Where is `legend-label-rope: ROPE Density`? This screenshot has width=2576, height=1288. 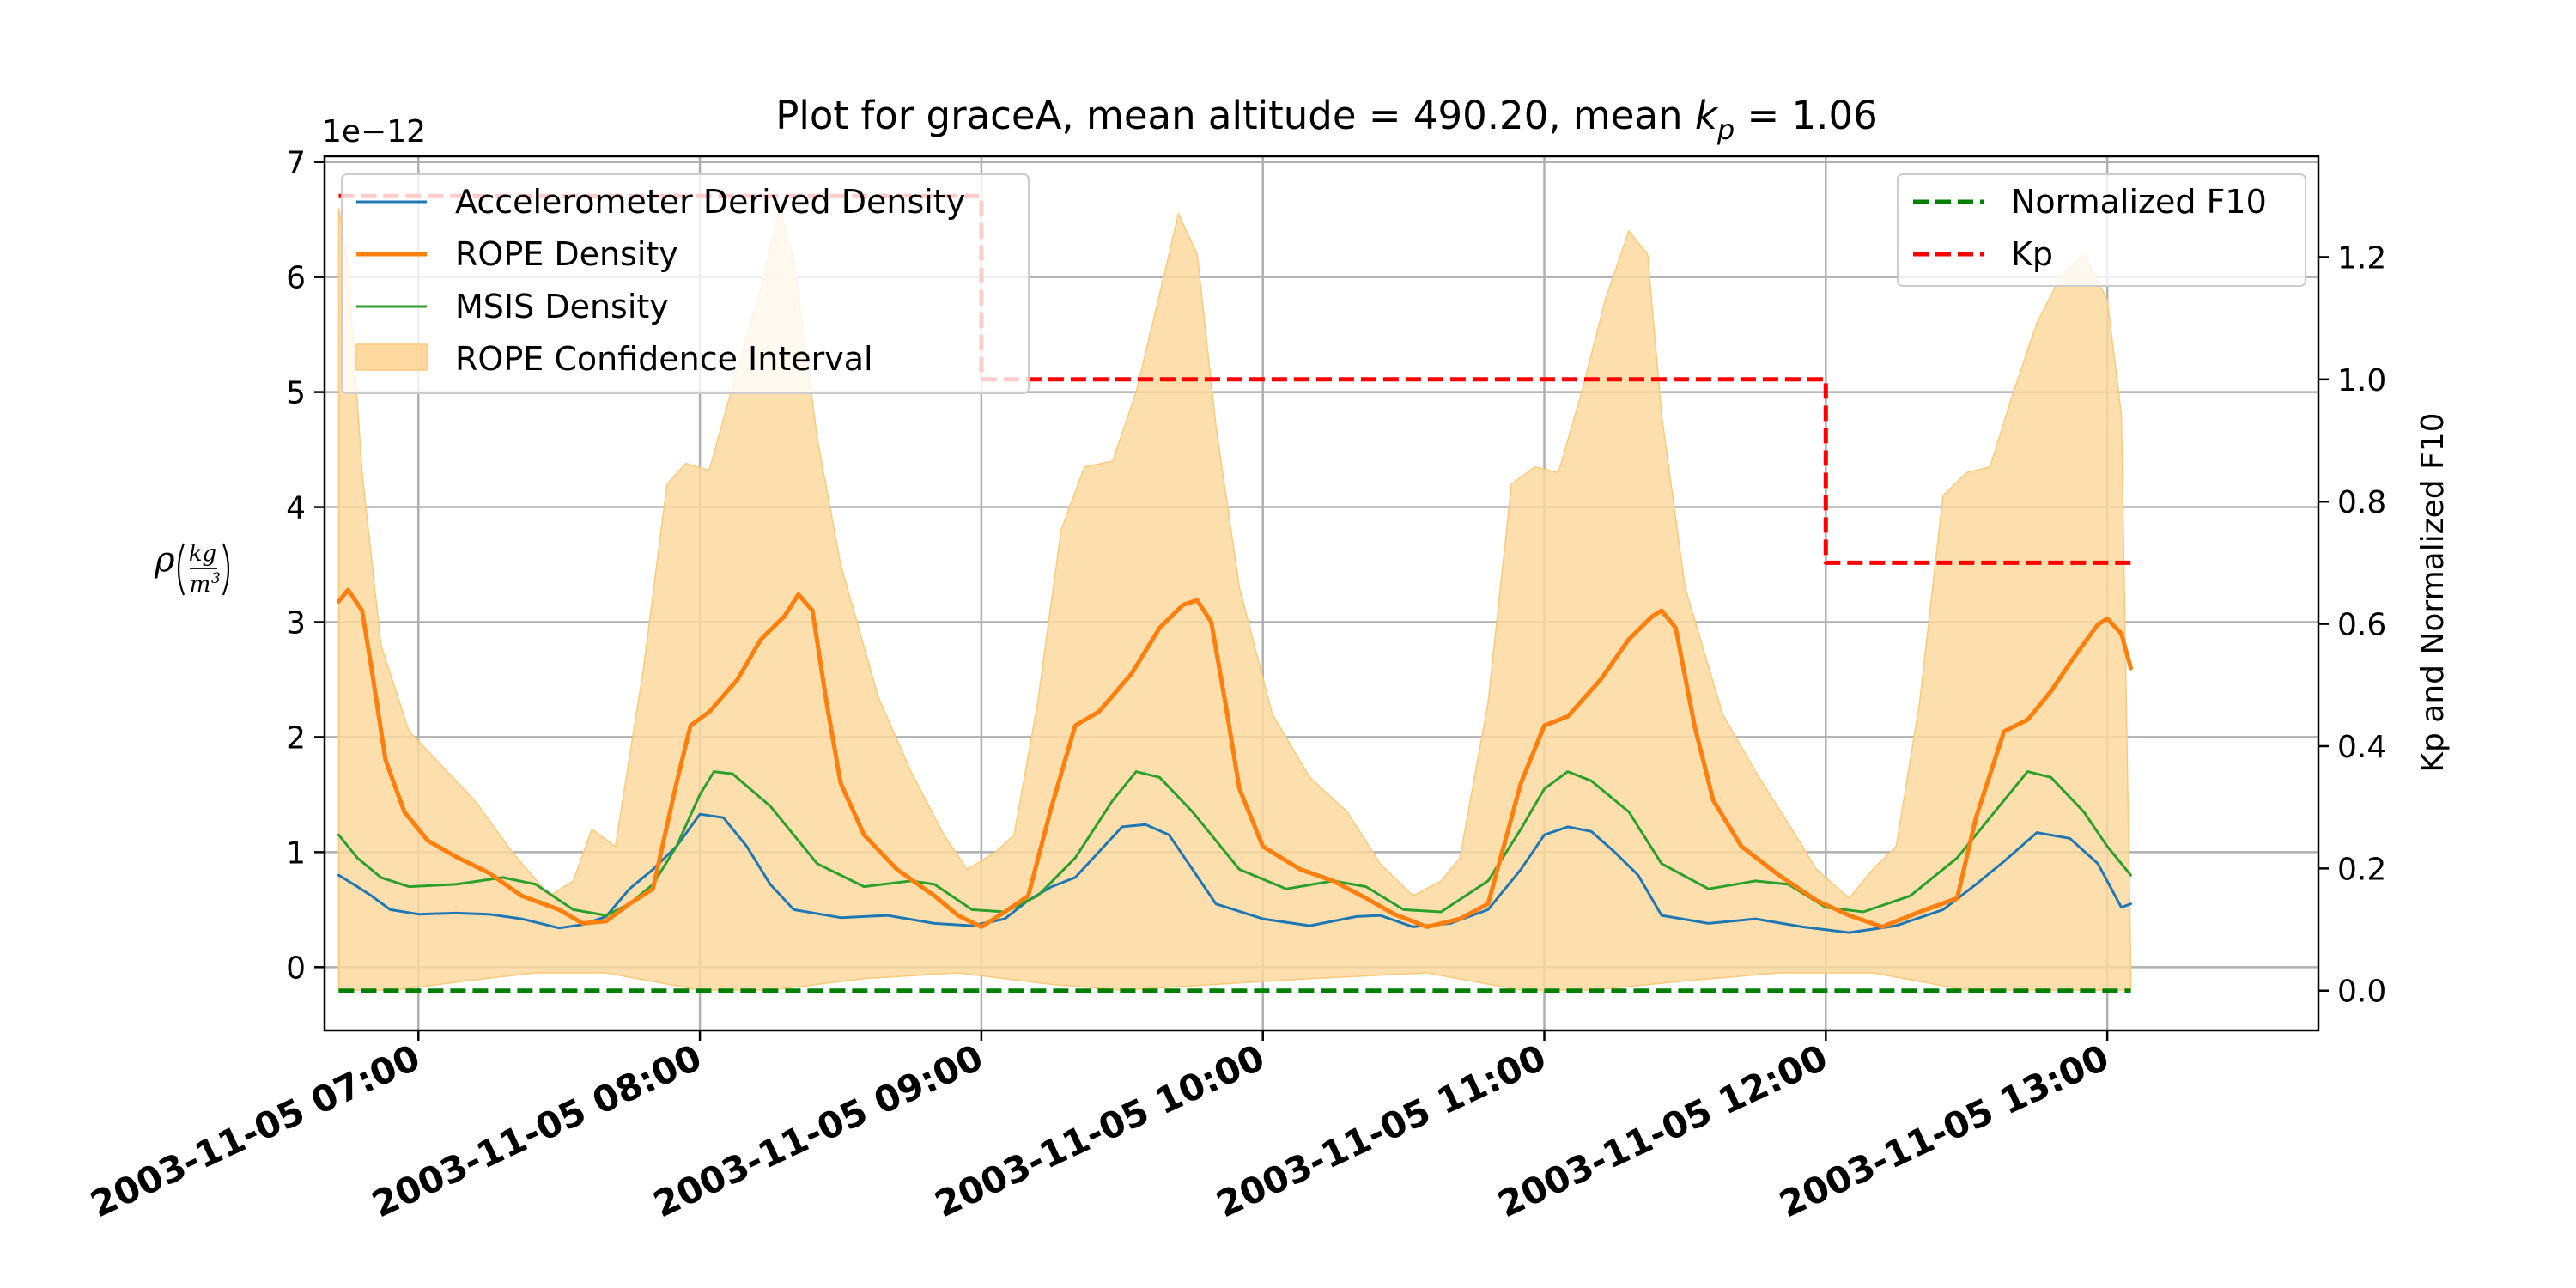 legend-label-rope: ROPE Density is located at coordinates (566, 254).